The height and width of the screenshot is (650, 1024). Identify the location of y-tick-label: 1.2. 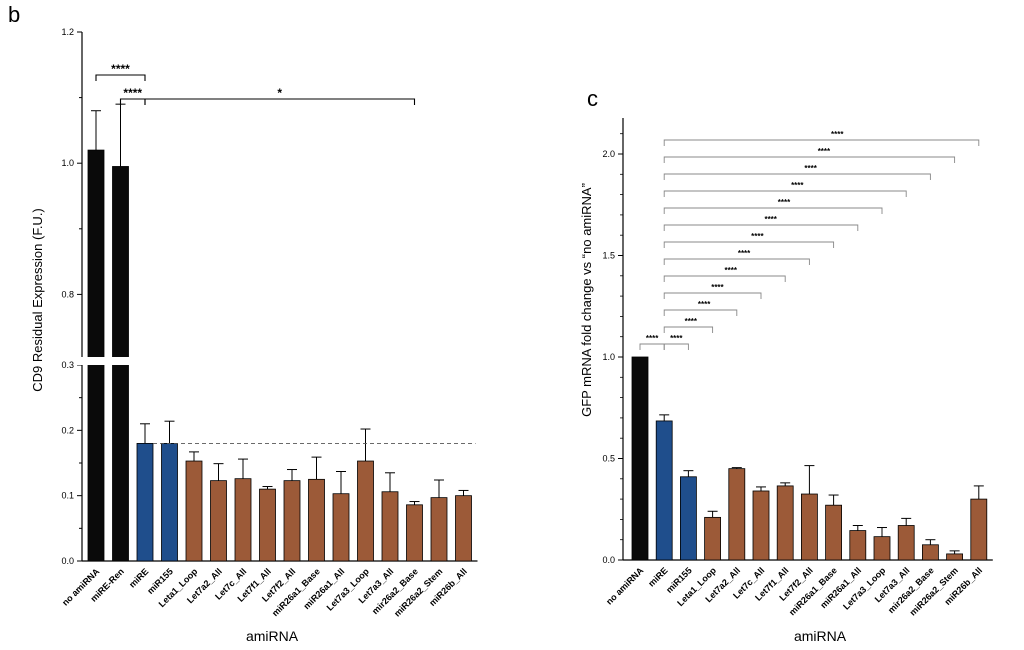
(67, 32).